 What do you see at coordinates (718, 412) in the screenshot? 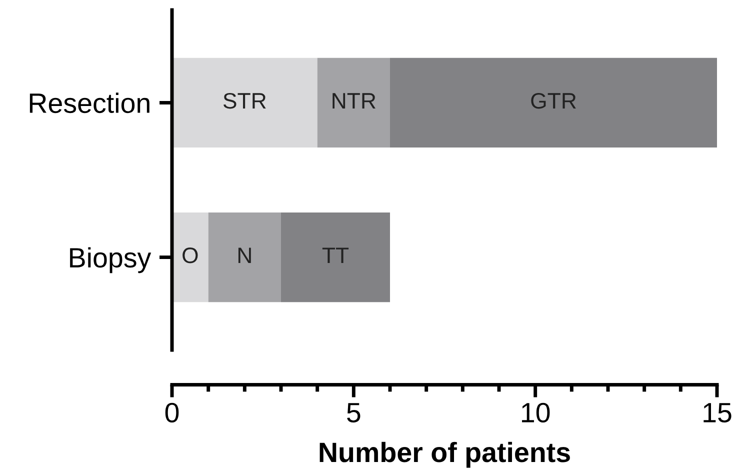
I see `x-tick-label: 15` at bounding box center [718, 412].